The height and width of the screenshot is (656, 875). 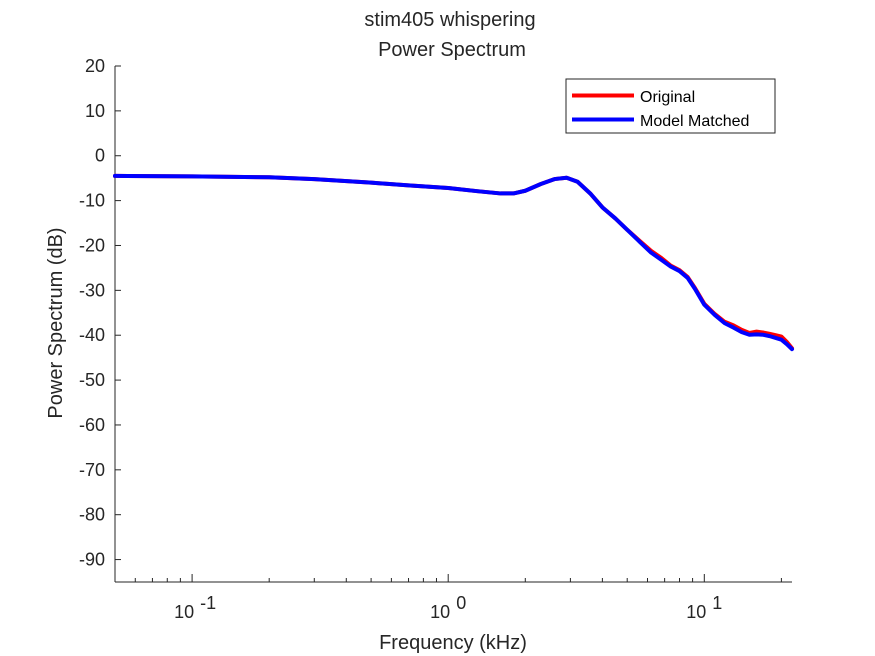 I want to click on legend-box, so click(x=670, y=106).